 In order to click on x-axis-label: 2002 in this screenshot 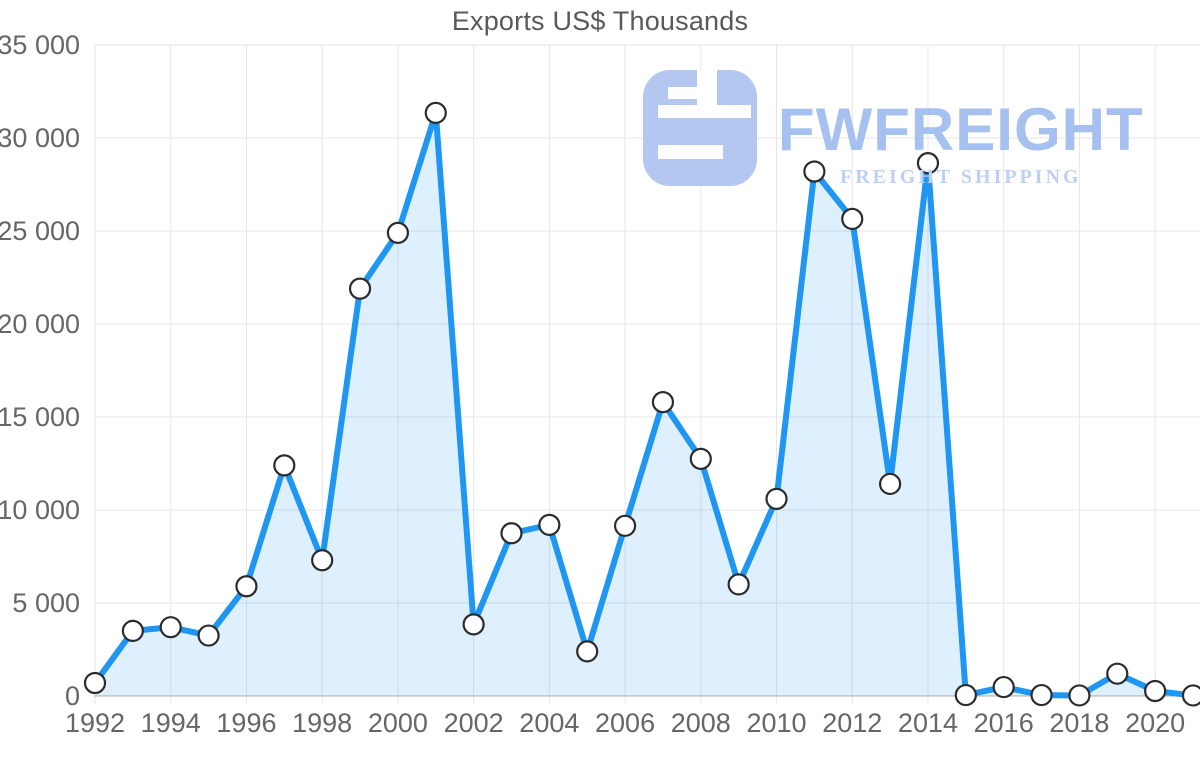, I will do `click(474, 723)`.